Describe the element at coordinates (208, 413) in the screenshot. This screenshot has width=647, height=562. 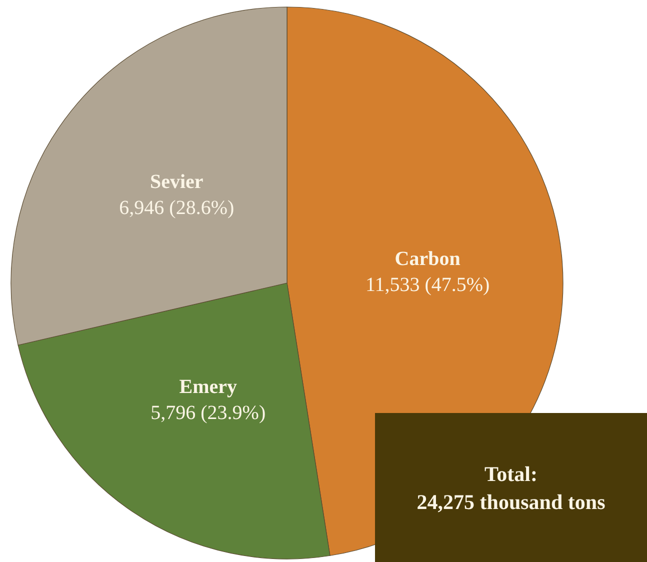
I see `data-label: 5,796 (23.9%)` at that location.